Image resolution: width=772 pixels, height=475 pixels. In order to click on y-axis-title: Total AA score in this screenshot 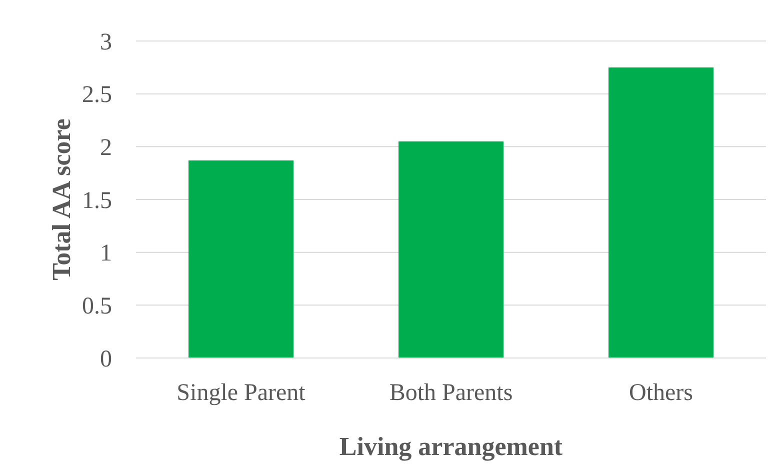, I will do `click(61, 199)`.